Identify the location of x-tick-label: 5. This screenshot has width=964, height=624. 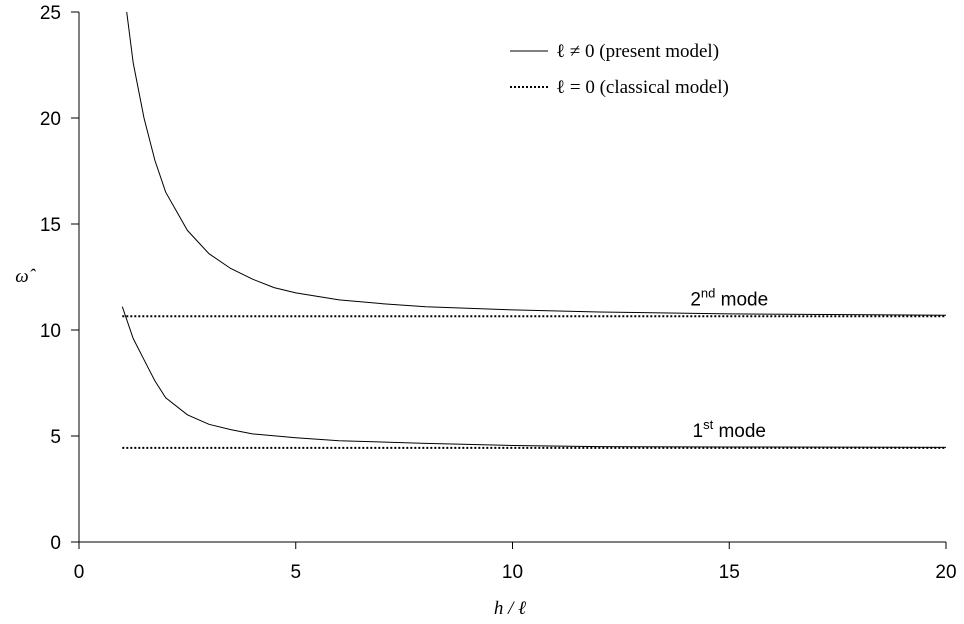
(295, 572).